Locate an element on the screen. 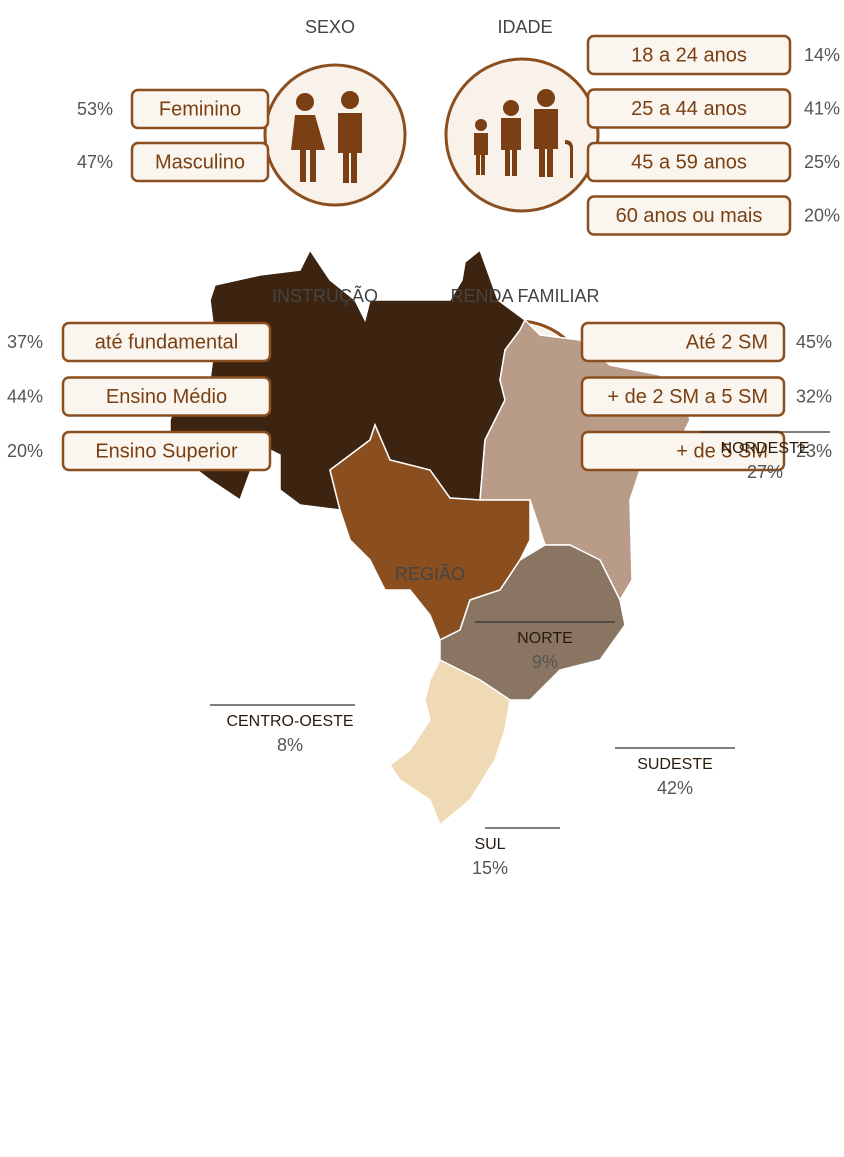  pill-label: 45 a 59 anos is located at coordinates (689, 162).